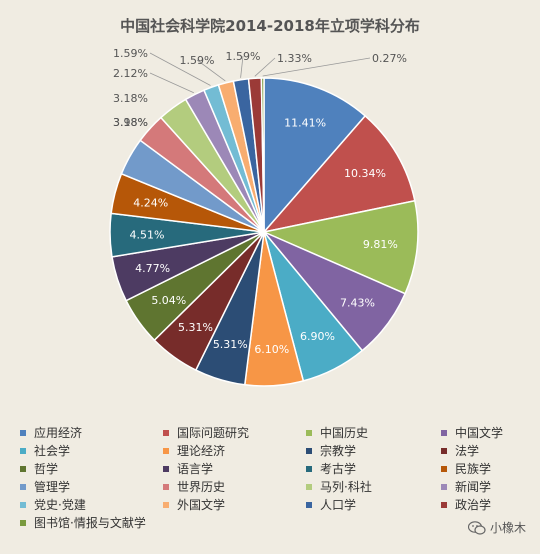  What do you see at coordinates (91, 486) in the screenshot?
I see `legend-item: 管理学` at bounding box center [91, 486].